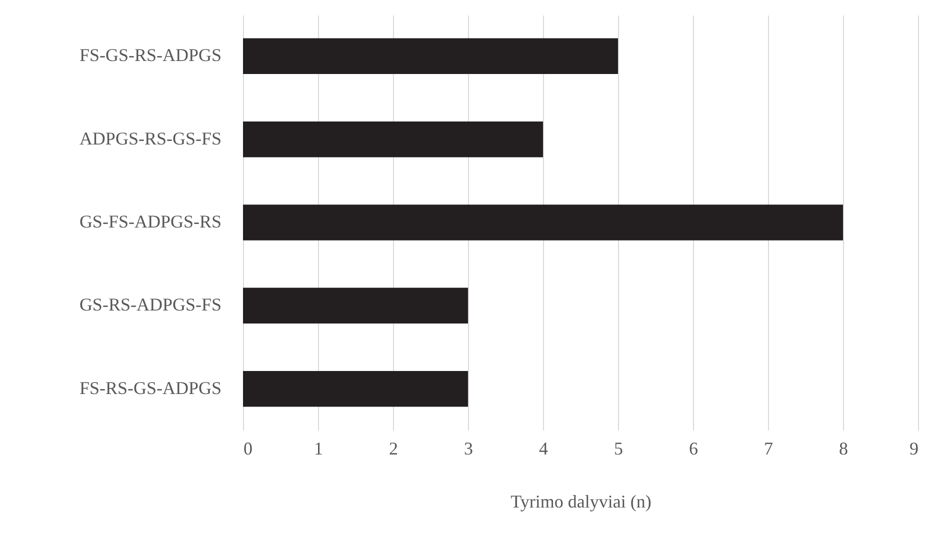 The height and width of the screenshot is (547, 925). I want to click on y-tick-label: FS-RS-GS-ADPGS, so click(150, 388).